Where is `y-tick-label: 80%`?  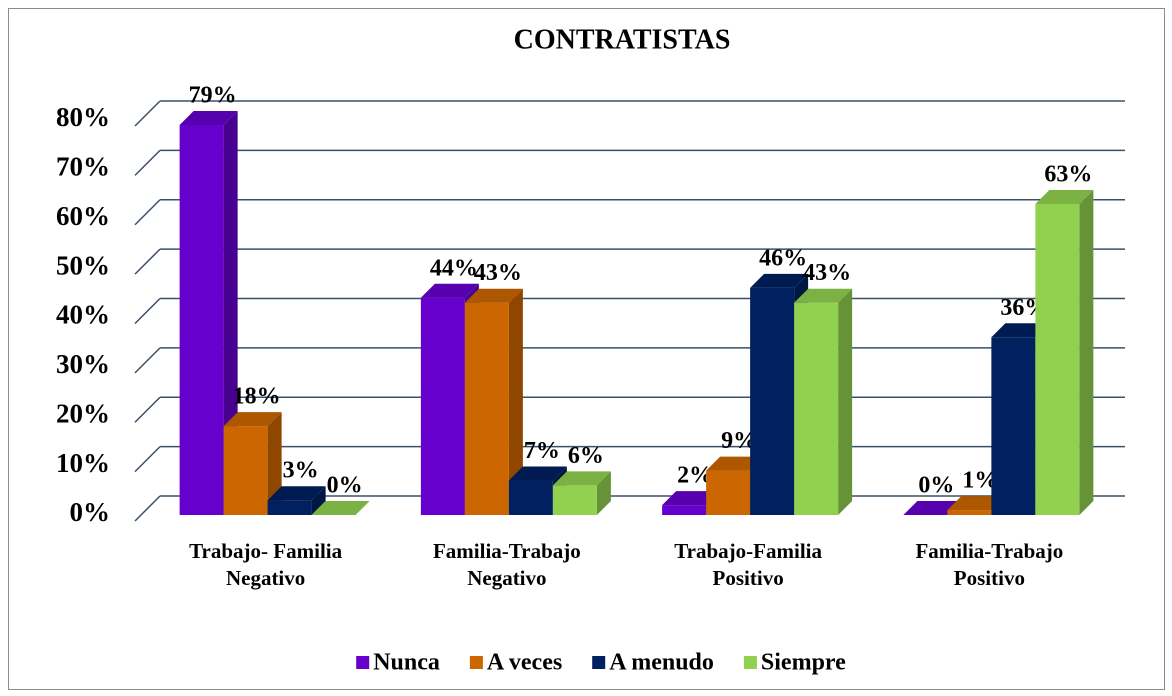
y-tick-label: 80% is located at coordinates (83, 117).